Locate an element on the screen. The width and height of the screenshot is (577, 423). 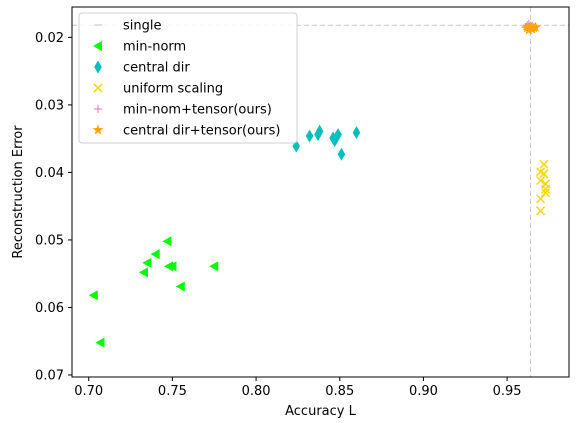
y-axis-title: Reconstruction Error is located at coordinates (18, 192).